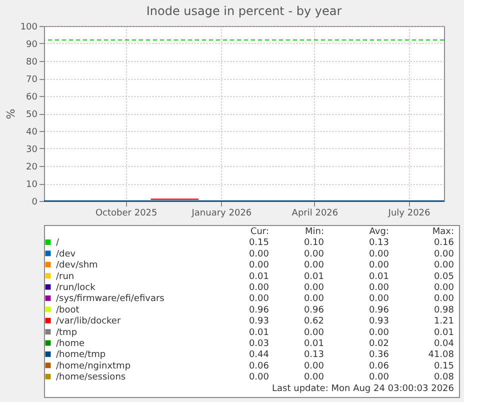 The width and height of the screenshot is (497, 419). Describe the element at coordinates (444, 310) in the screenshot. I see `text: 0.98` at that location.